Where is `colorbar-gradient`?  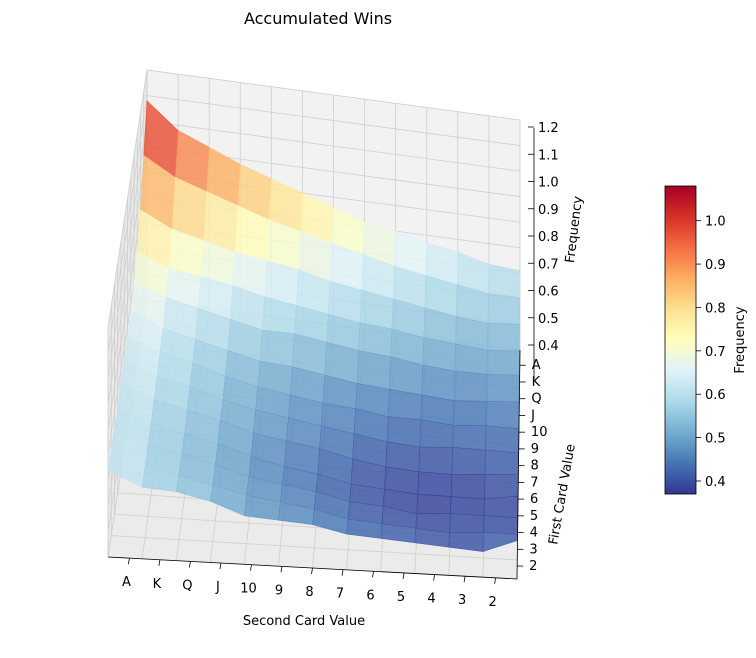 colorbar-gradient is located at coordinates (680, 340).